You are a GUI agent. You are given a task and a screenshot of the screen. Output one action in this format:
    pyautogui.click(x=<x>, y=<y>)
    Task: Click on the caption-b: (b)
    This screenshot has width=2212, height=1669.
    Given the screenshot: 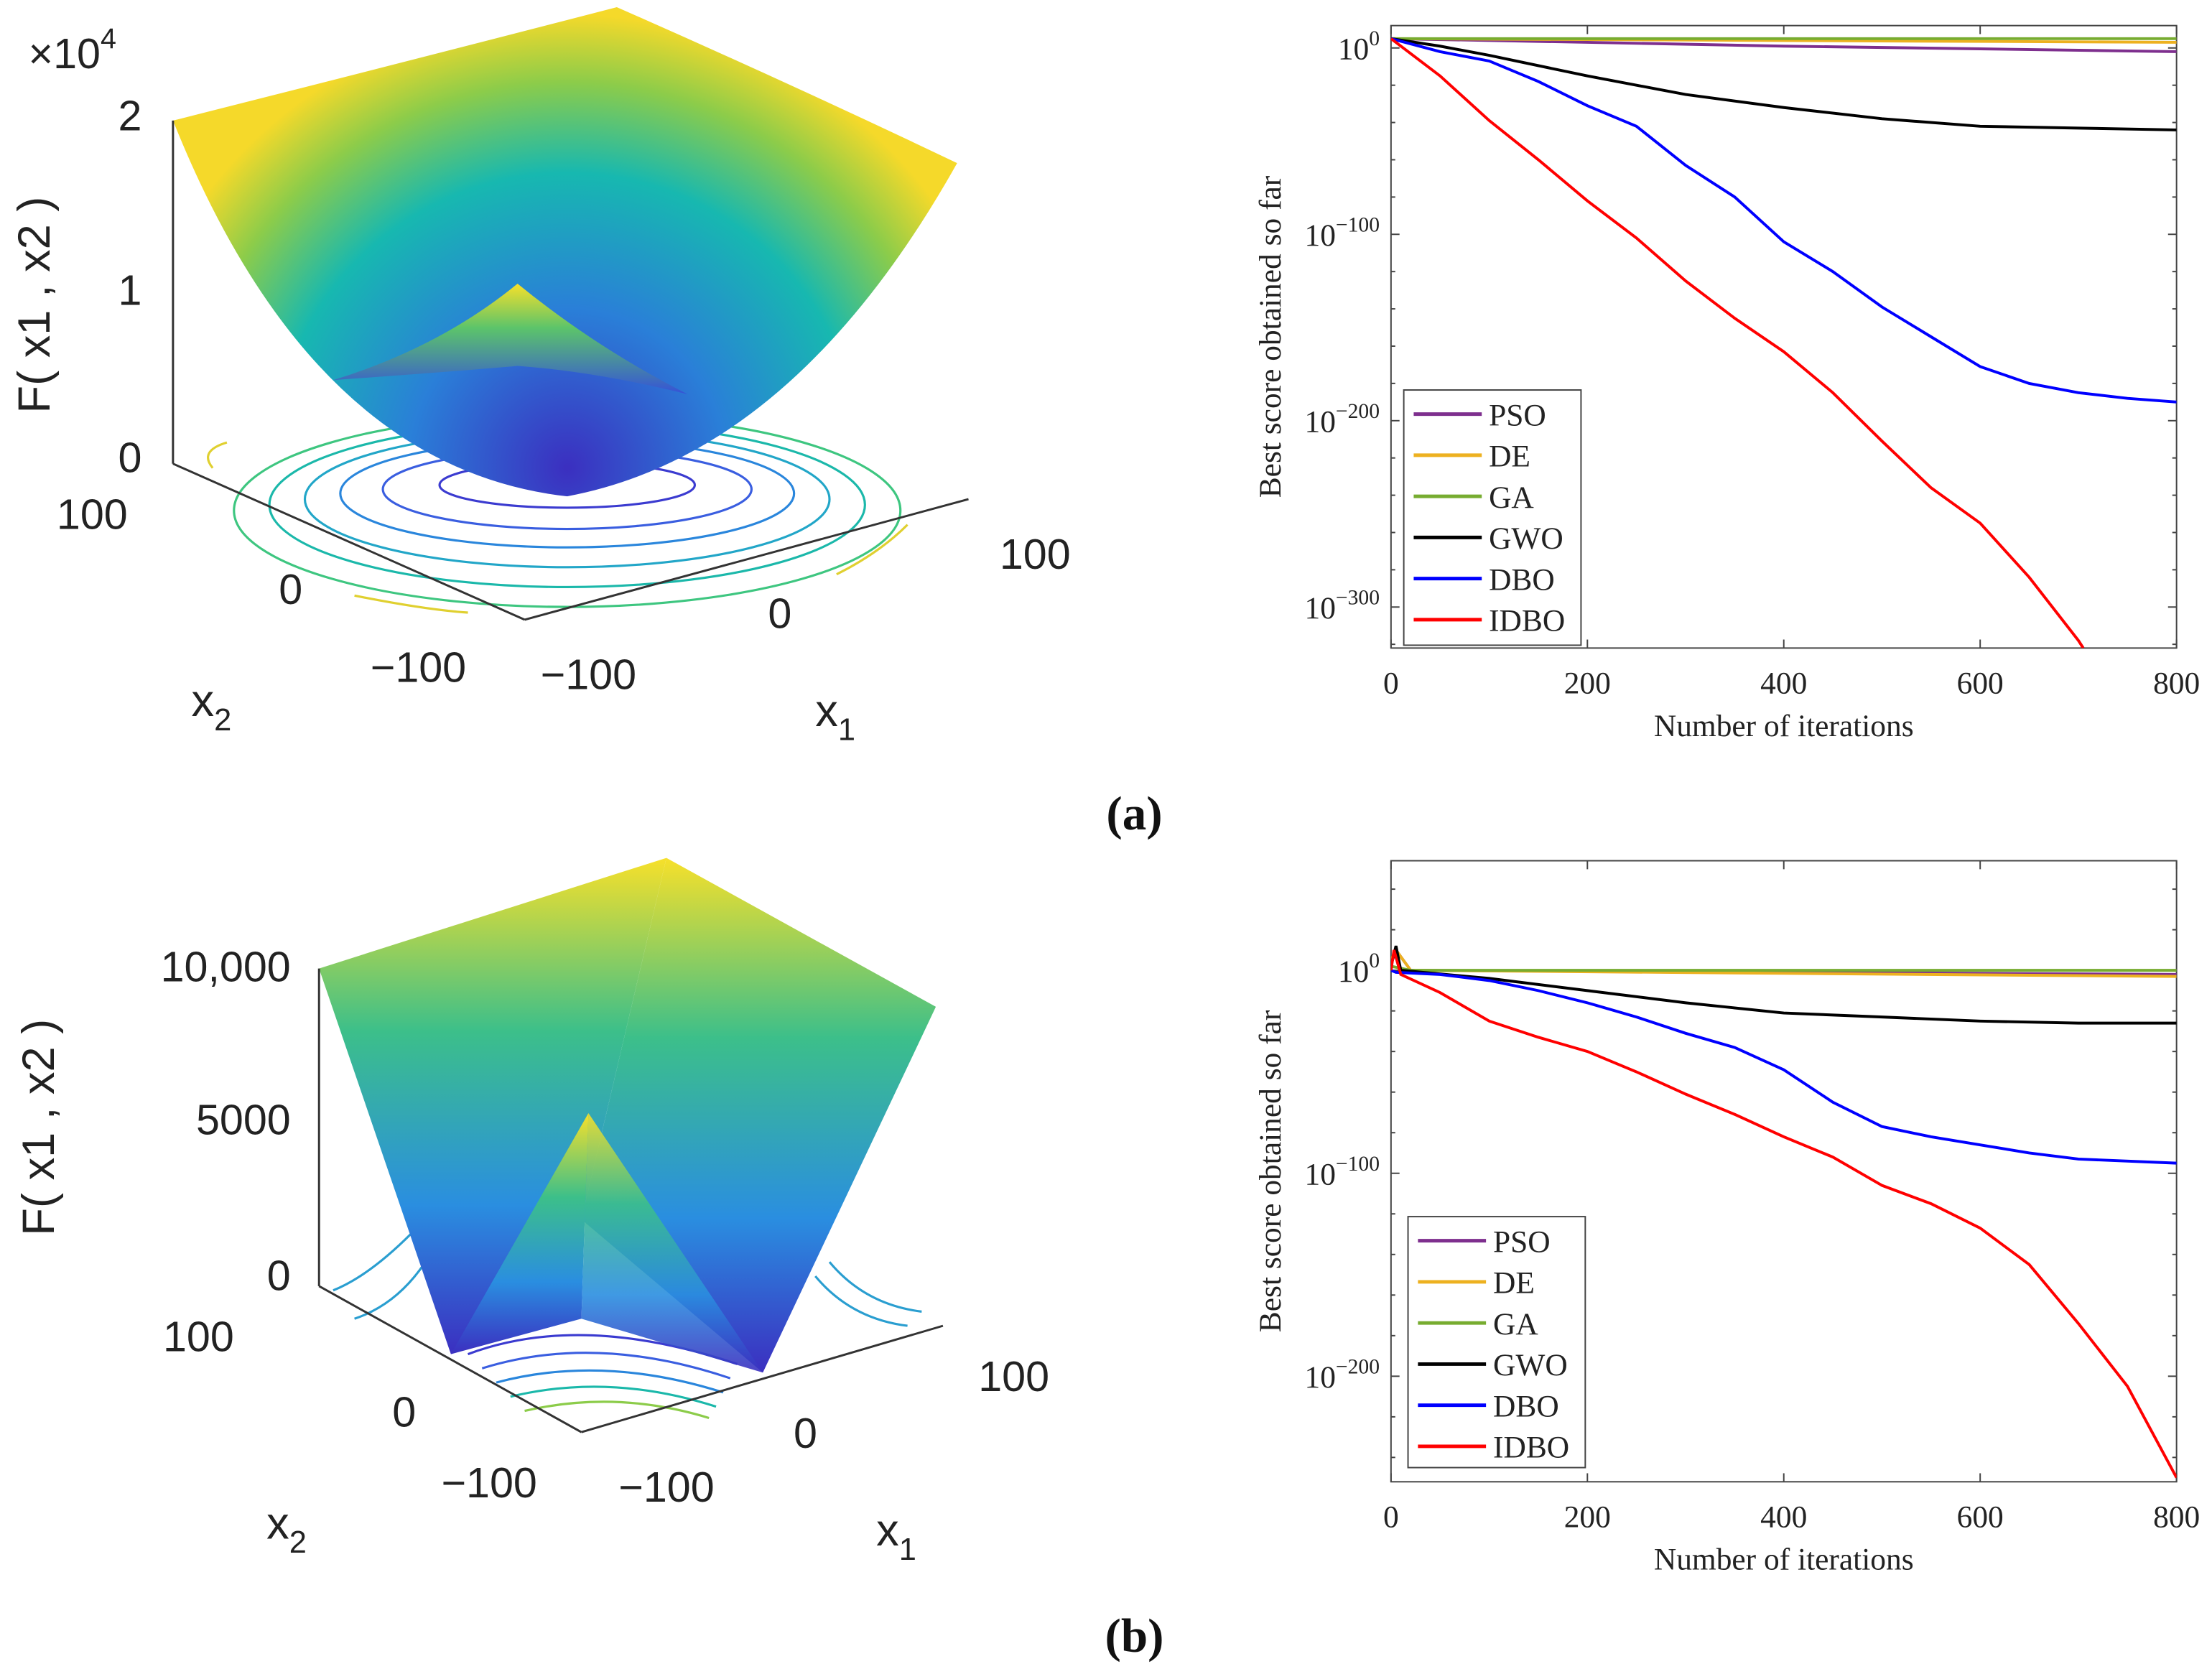 What is the action you would take?
    pyautogui.click(x=1134, y=1636)
    